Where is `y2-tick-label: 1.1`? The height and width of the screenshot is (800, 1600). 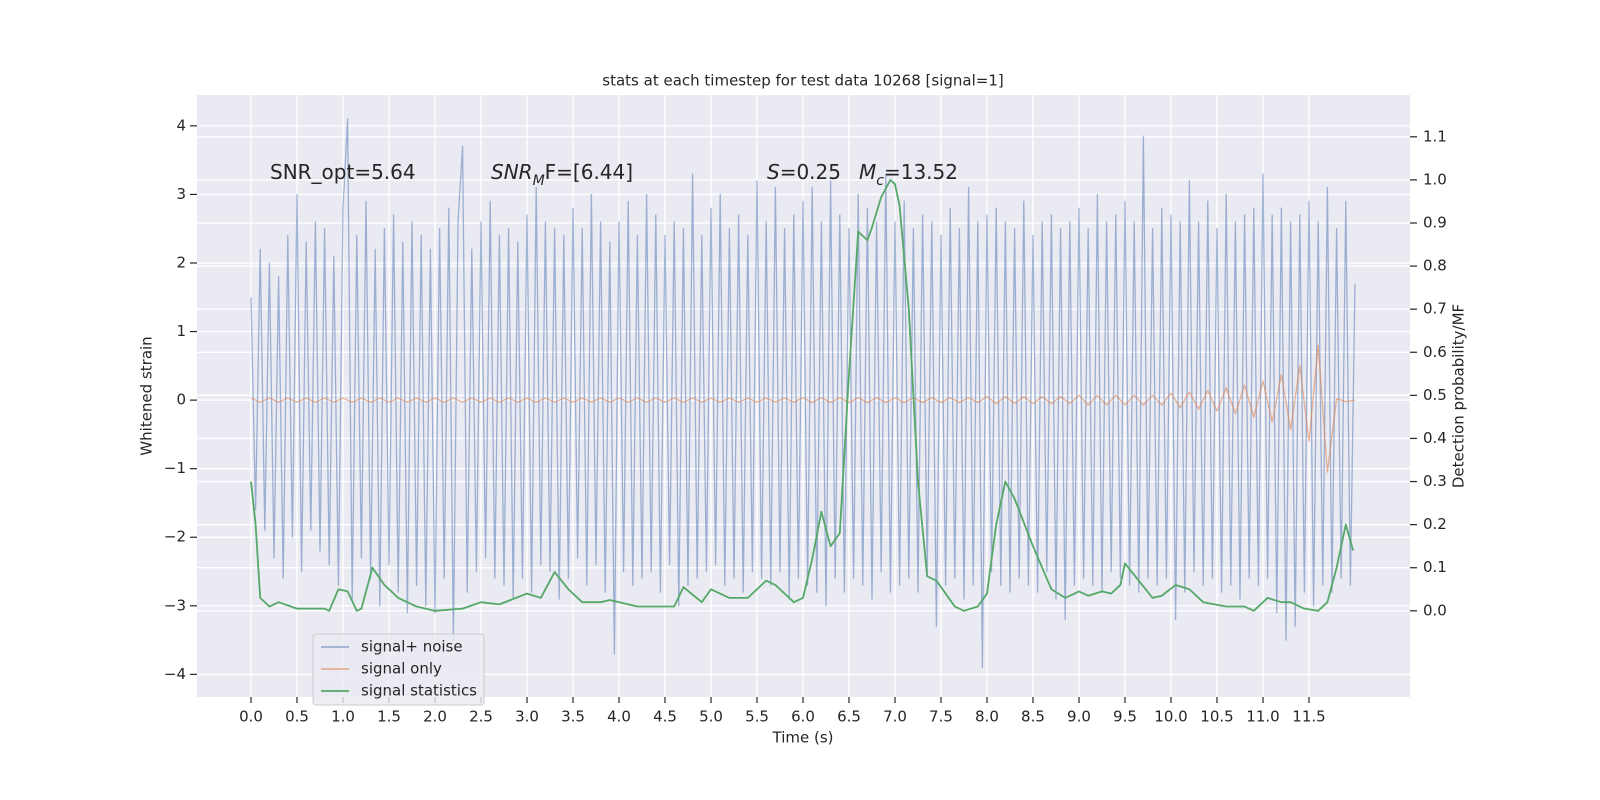 y2-tick-label: 1.1 is located at coordinates (1435, 136).